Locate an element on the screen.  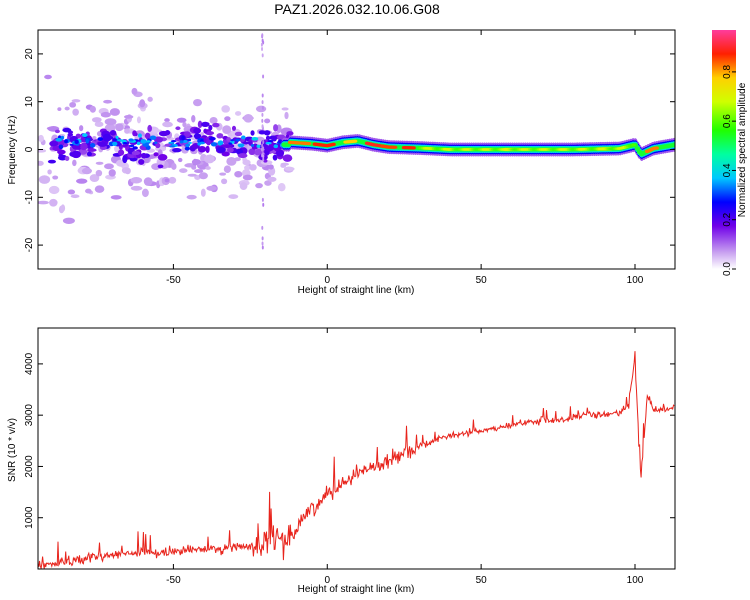
snr-ytick-label: 2000 is located at coordinates (29, 466).